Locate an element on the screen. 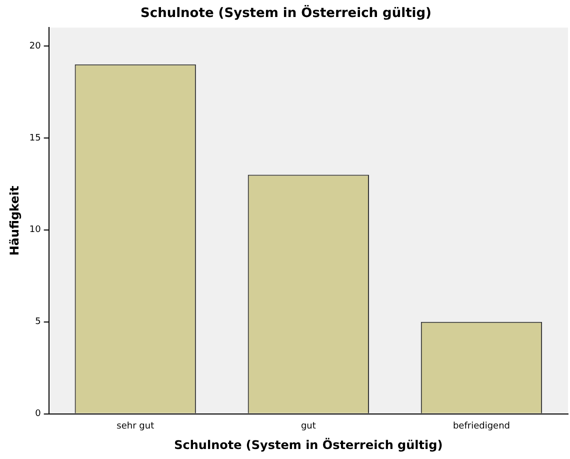 The width and height of the screenshot is (570, 459). y-tick-label: 10 is located at coordinates (35, 230).